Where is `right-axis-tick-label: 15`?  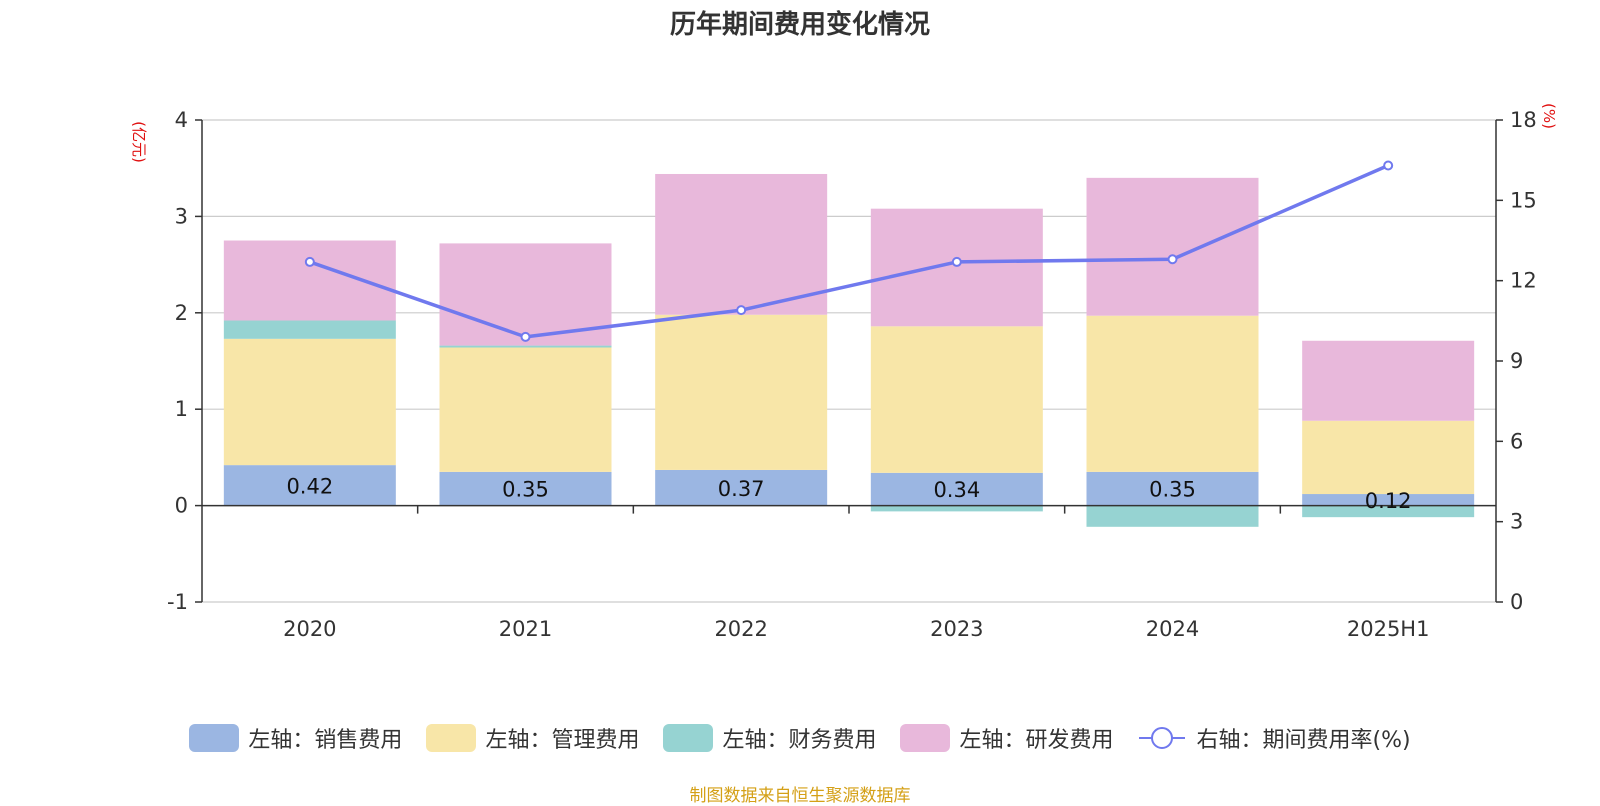 right-axis-tick-label: 15 is located at coordinates (1523, 200).